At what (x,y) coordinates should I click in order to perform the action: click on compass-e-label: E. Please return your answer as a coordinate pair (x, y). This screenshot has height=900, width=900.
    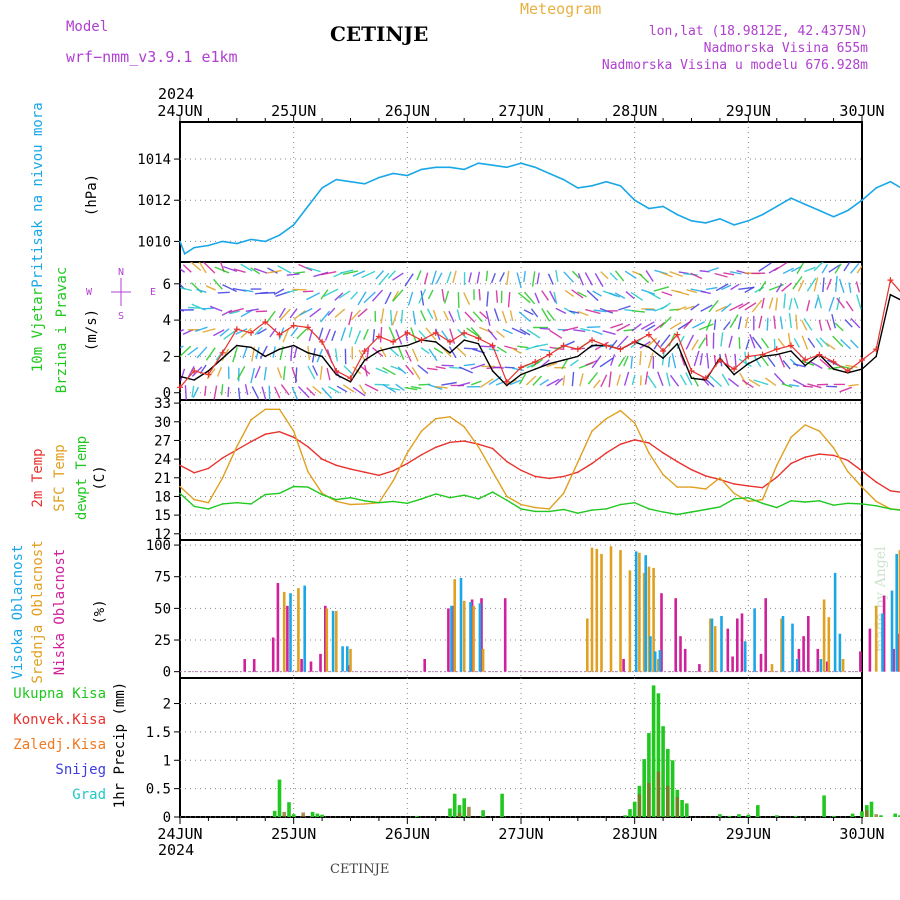
    Looking at the image, I should click on (153, 292).